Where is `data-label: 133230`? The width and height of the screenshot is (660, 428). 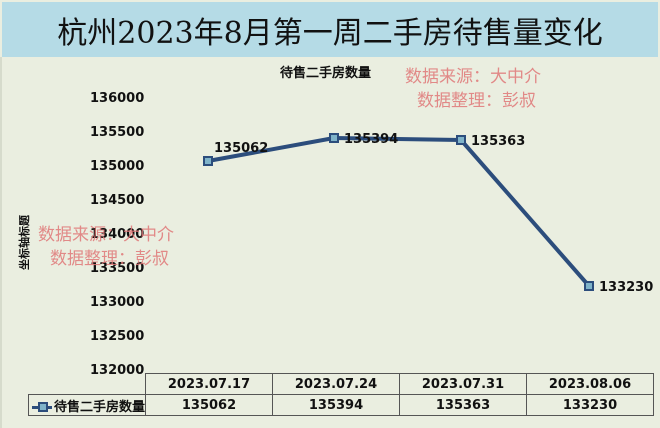
data-label: 133230 is located at coordinates (626, 287).